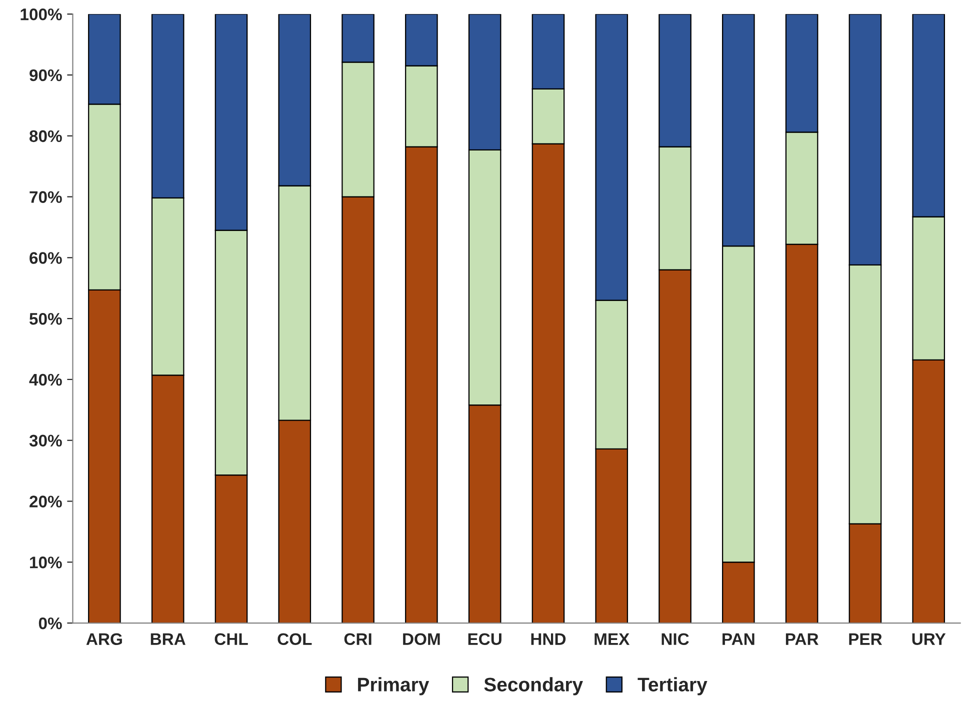 Image resolution: width=970 pixels, height=704 pixels. Describe the element at coordinates (45, 380) in the screenshot. I see `y-tick-label: 40%` at that location.